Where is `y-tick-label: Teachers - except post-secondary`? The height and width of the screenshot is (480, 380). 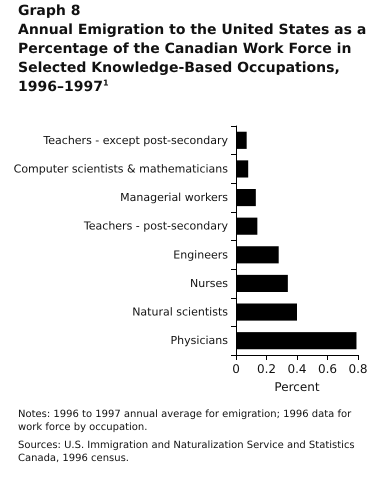 y-tick-label: Teachers - except post-secondary is located at coordinates (135, 140).